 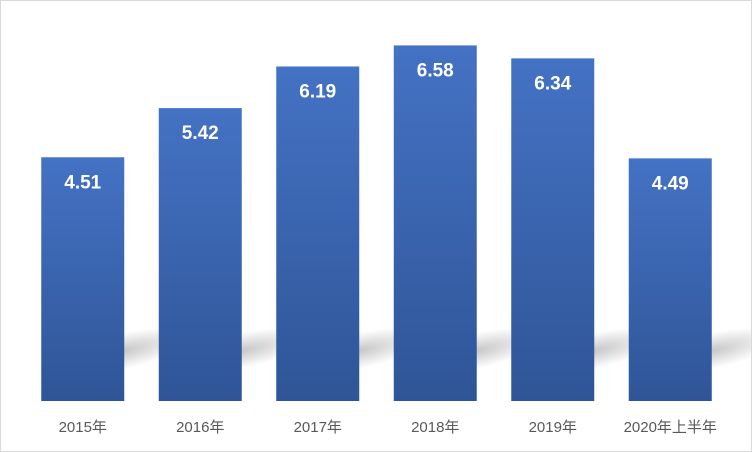 I want to click on data-label: 5.42, so click(x=200, y=133).